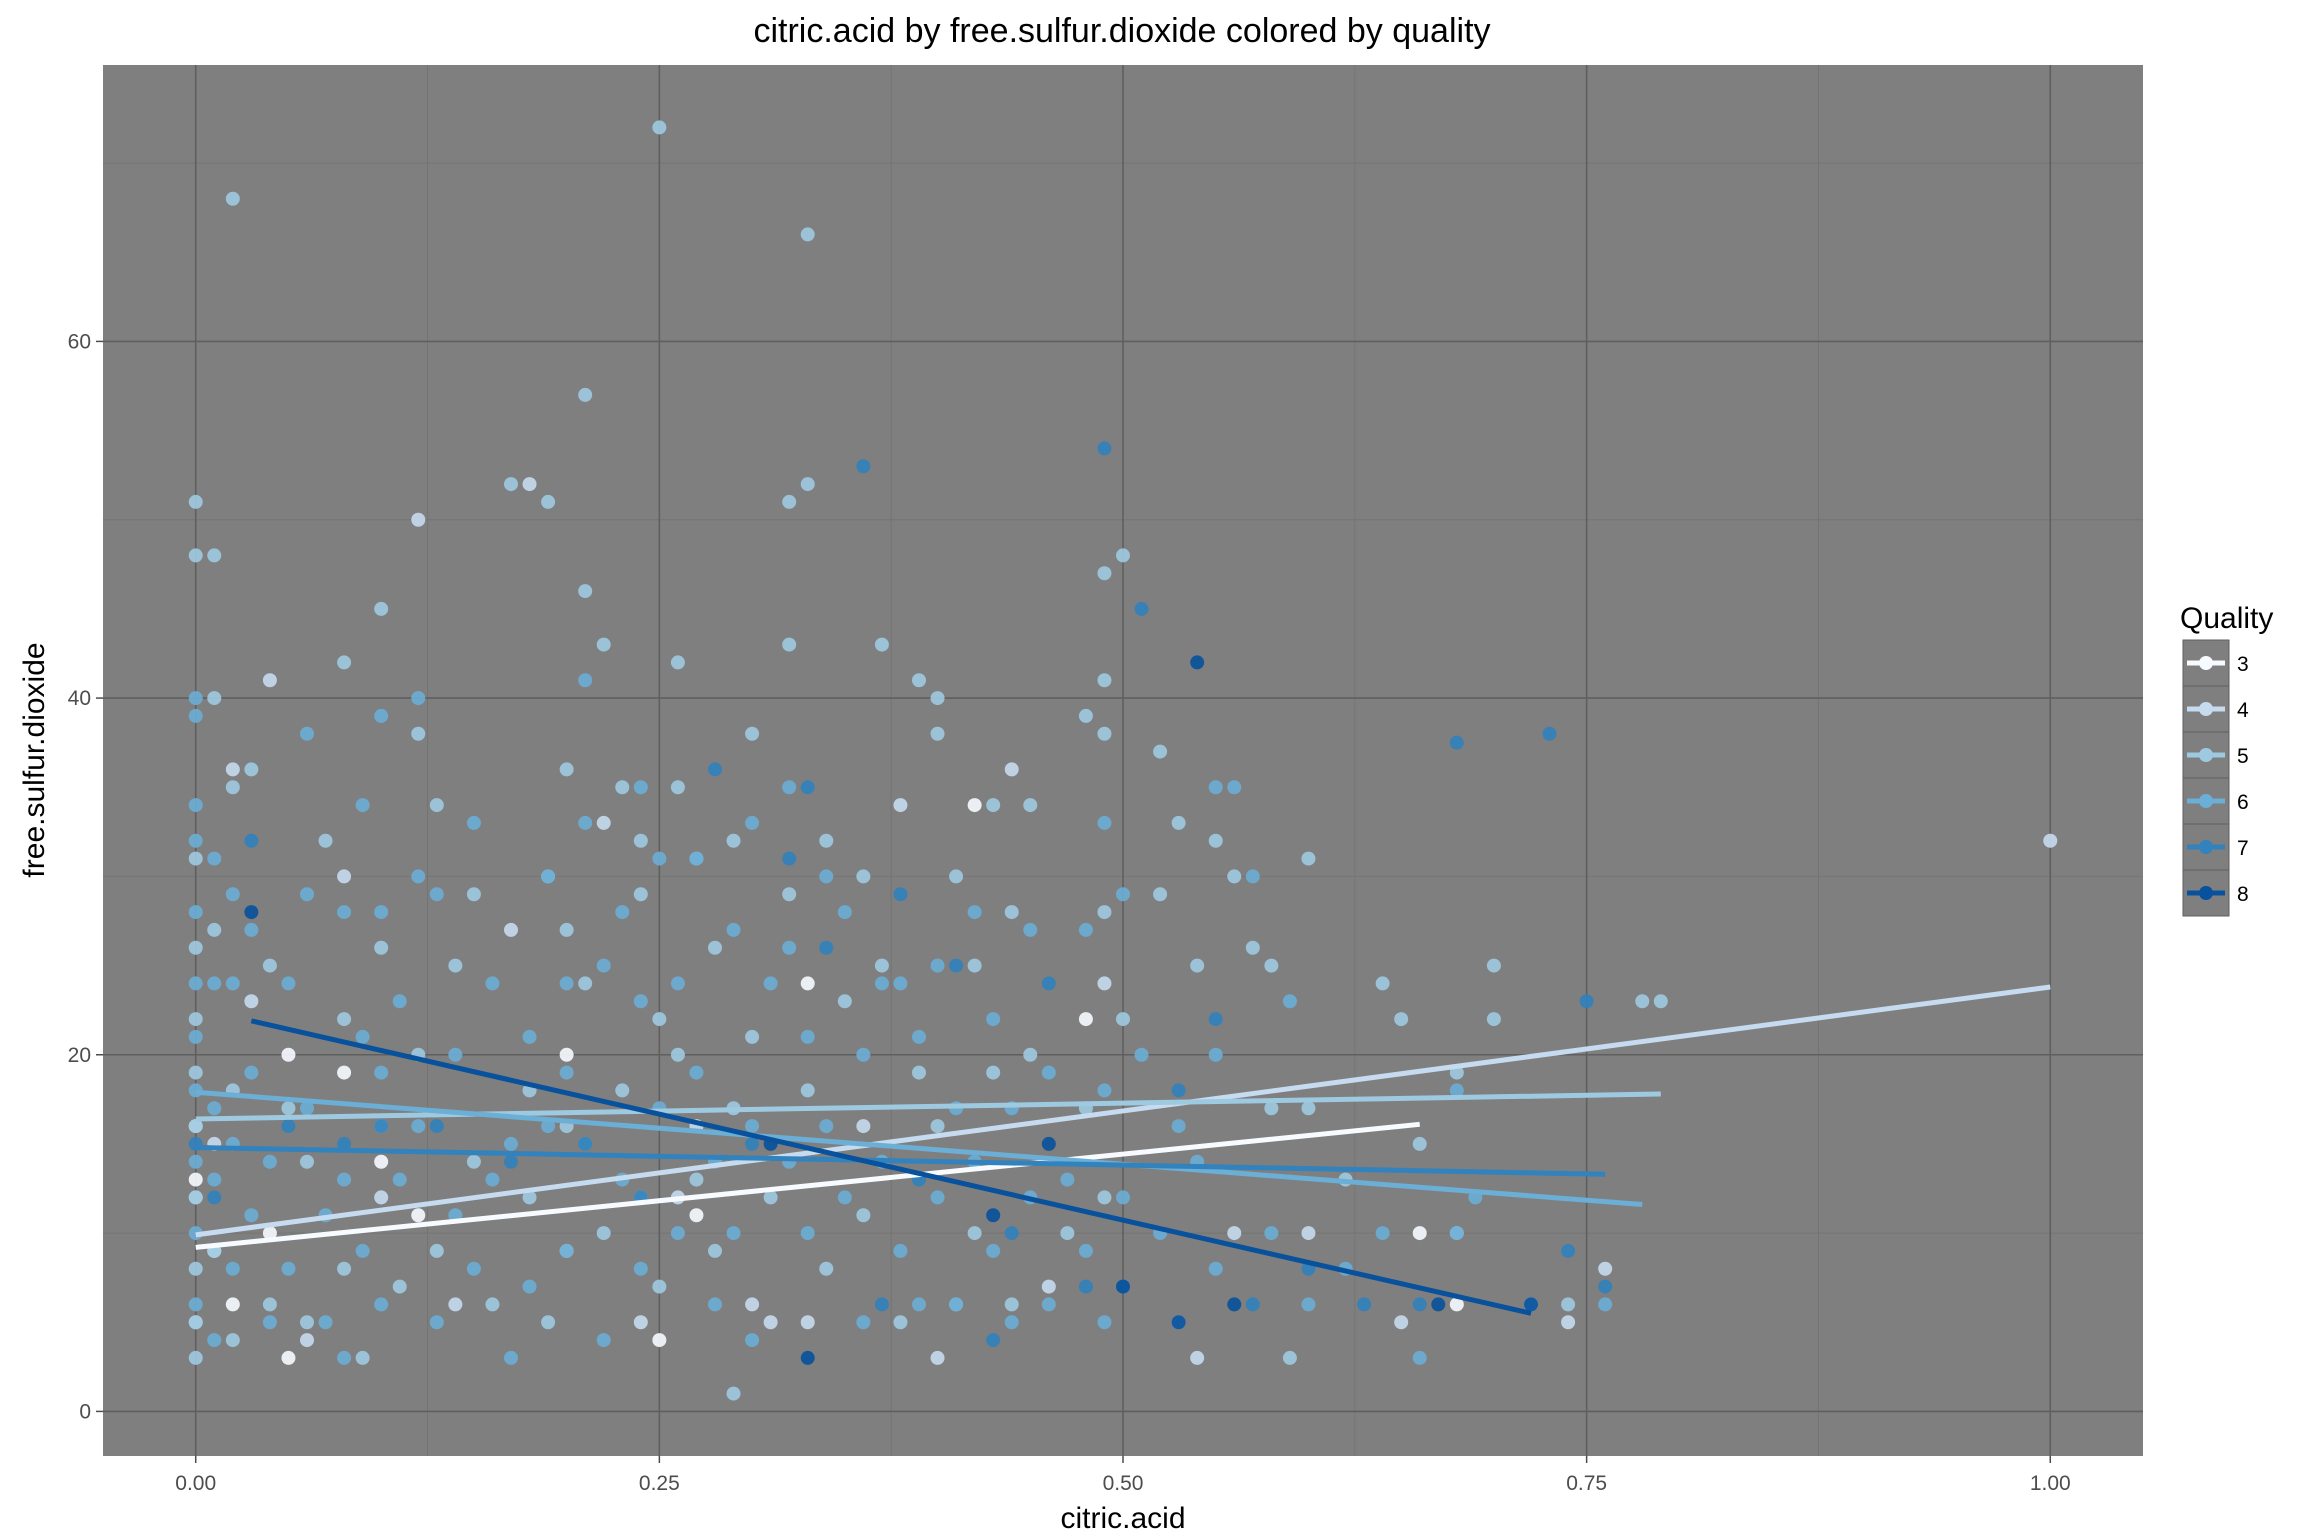 This screenshot has height=1536, width=2304. I want to click on y-axis-title: free.sulfur.dioxide, so click(34, 759).